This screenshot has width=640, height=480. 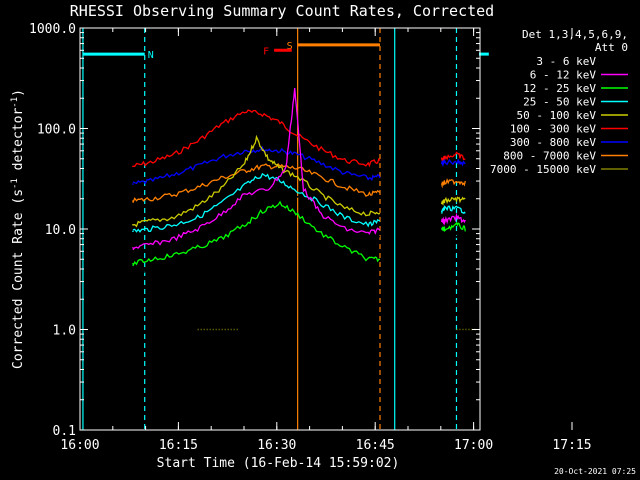 What do you see at coordinates (559, 102) in the screenshot?
I see `legend-label-3: 25 - 50 keV` at bounding box center [559, 102].